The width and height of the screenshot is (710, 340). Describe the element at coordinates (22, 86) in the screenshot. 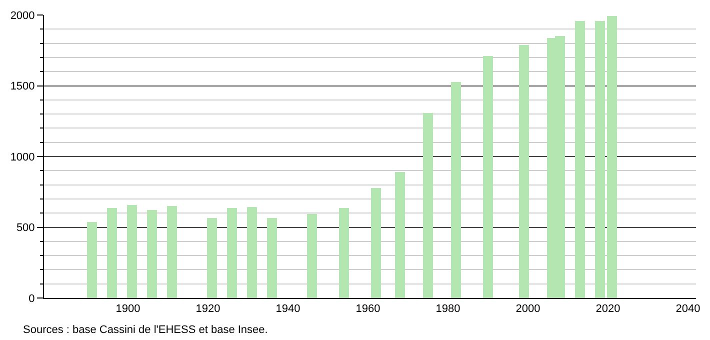

I see `y-tick-label: 1500` at that location.